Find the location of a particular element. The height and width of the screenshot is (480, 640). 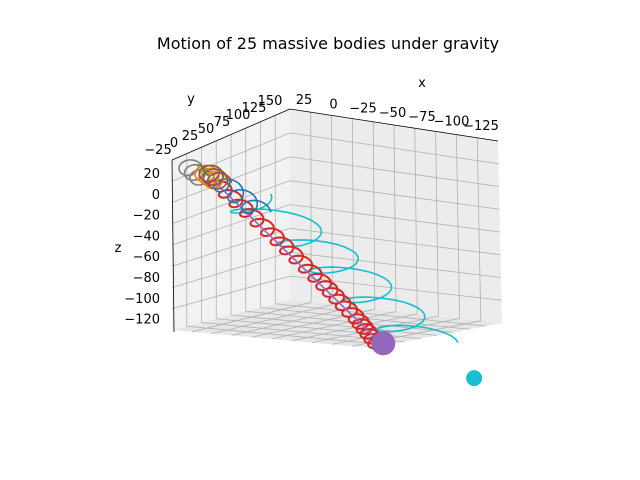

x-tick-label: −125 is located at coordinates (481, 126).